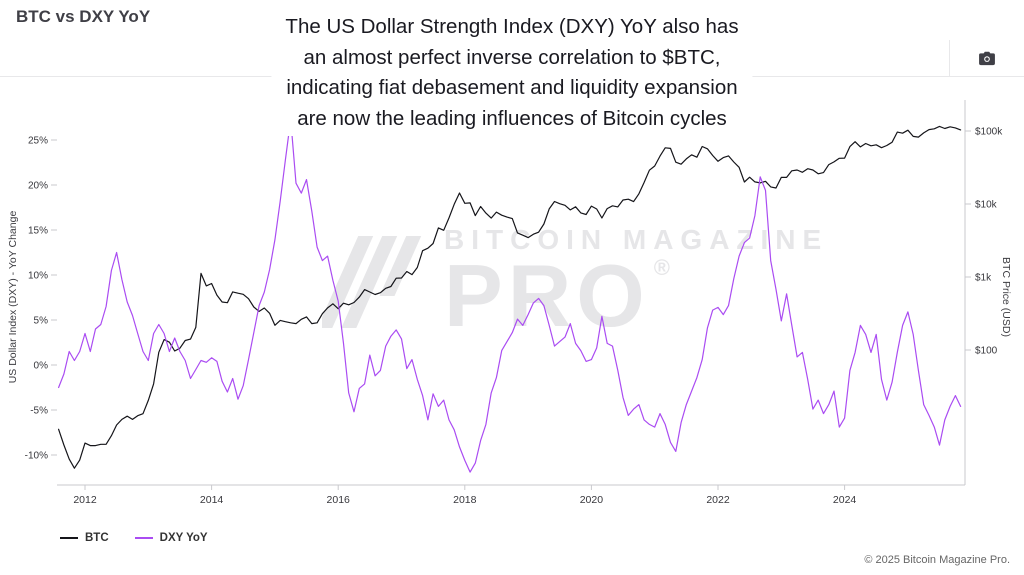 This screenshot has height=575, width=1024. I want to click on y-left-tick-label: 25%, so click(38, 141).